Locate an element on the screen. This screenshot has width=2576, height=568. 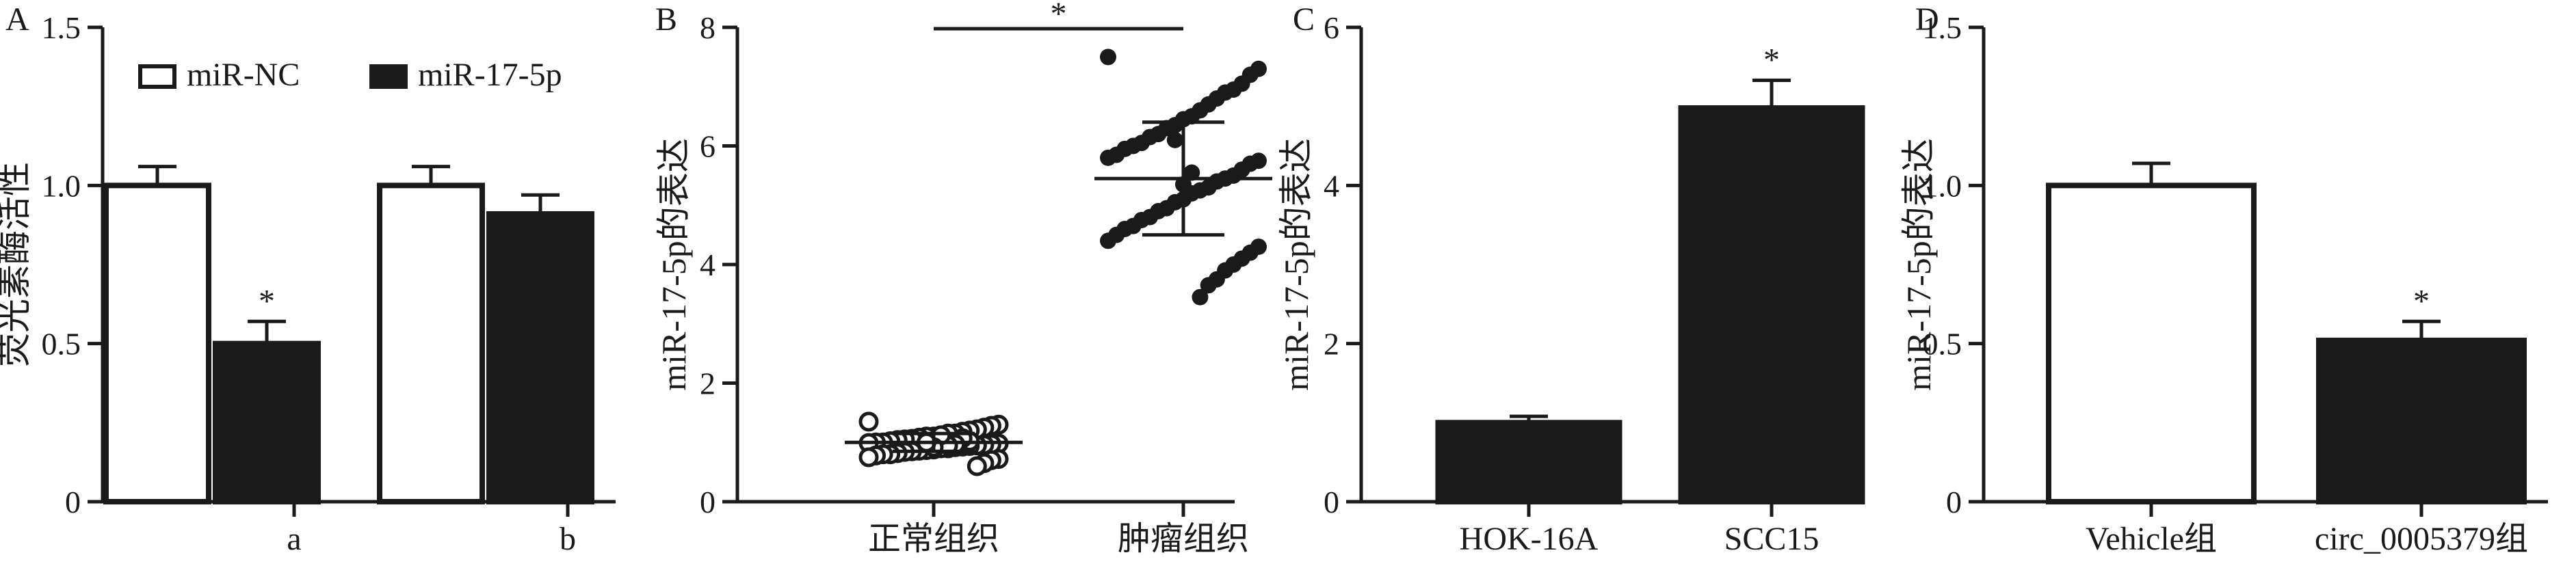
p2-x-tick-label: SCC15 is located at coordinates (1771, 539).